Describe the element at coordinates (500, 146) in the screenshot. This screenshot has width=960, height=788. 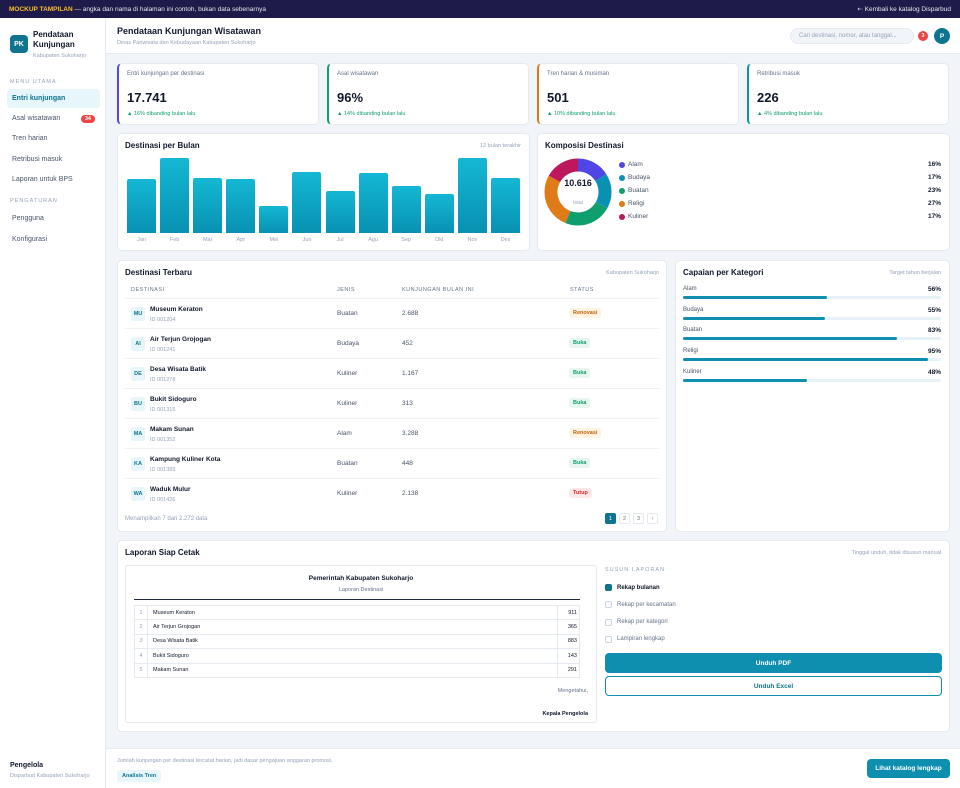
I see `bar-chart-note: 12 bulan terakhir` at that location.